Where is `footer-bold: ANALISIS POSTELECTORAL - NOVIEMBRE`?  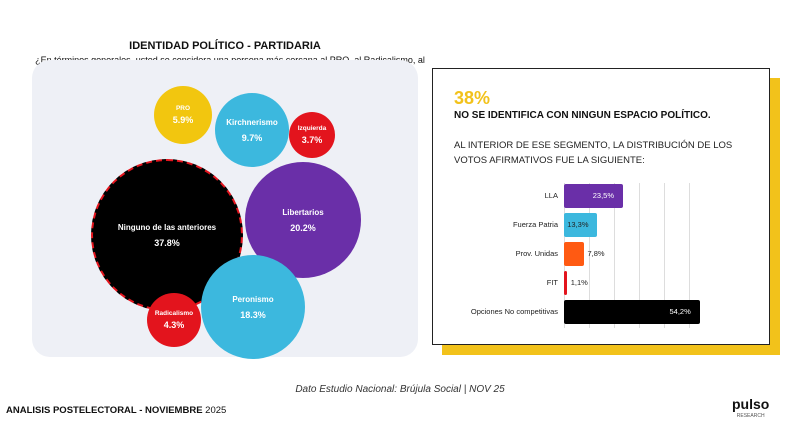
footer-bold: ANALISIS POSTELECTORAL - NOVIEMBRE is located at coordinates (104, 410).